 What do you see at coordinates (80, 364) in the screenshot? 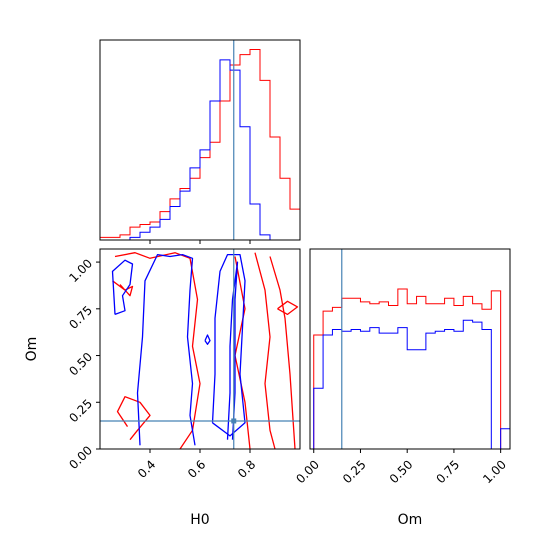
I see `joint-ytick-label-2: 0.50` at bounding box center [80, 364].